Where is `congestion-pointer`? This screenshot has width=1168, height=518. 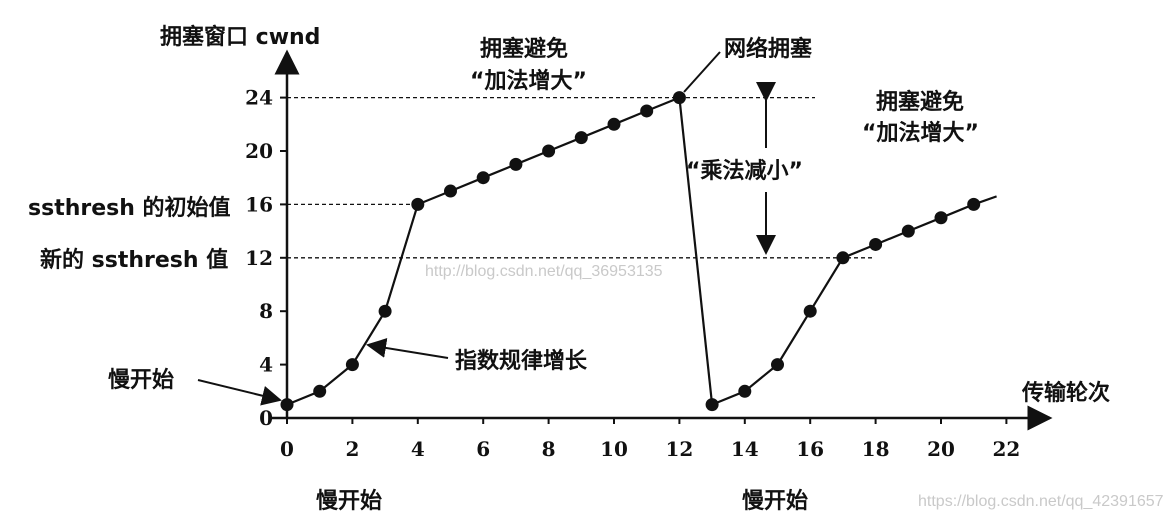 congestion-pointer is located at coordinates (702, 72).